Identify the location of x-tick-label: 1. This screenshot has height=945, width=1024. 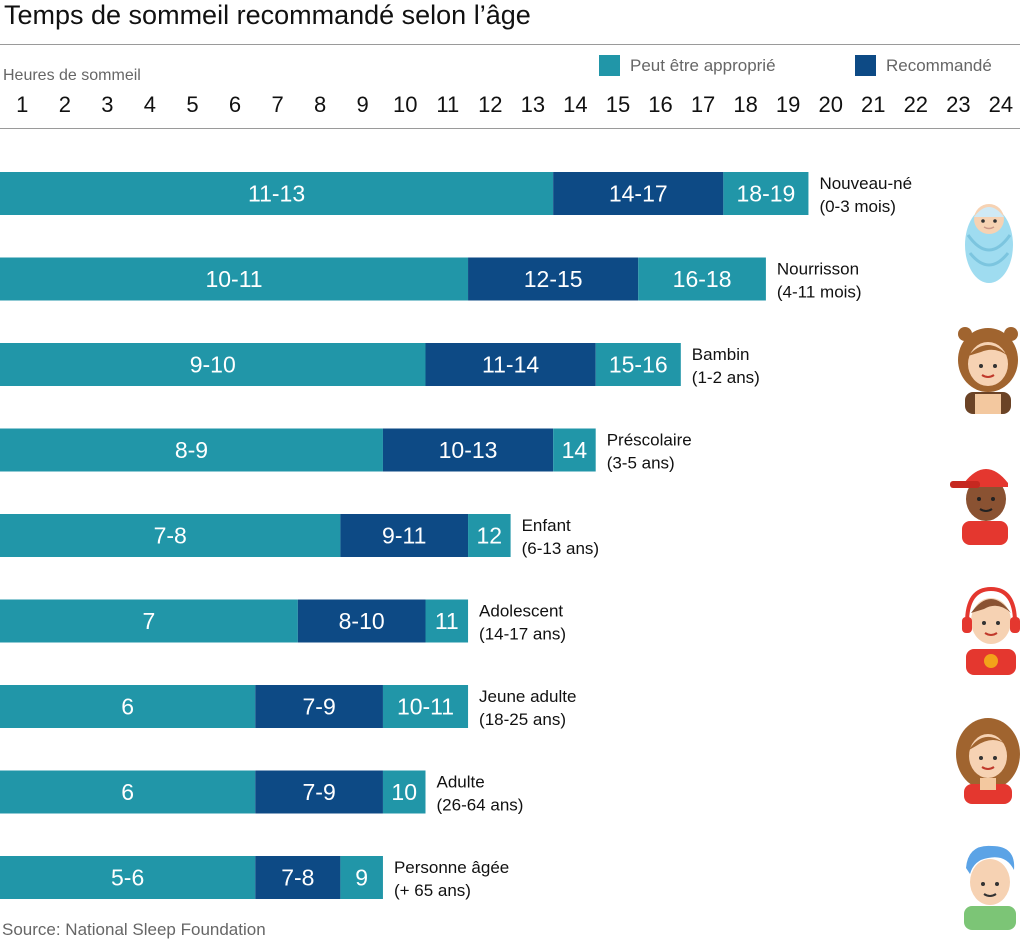
(22, 104).